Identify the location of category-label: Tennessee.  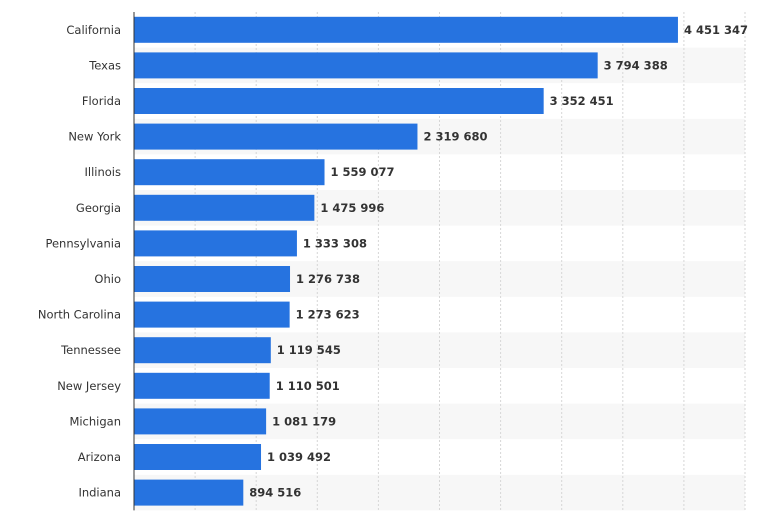
(90, 350).